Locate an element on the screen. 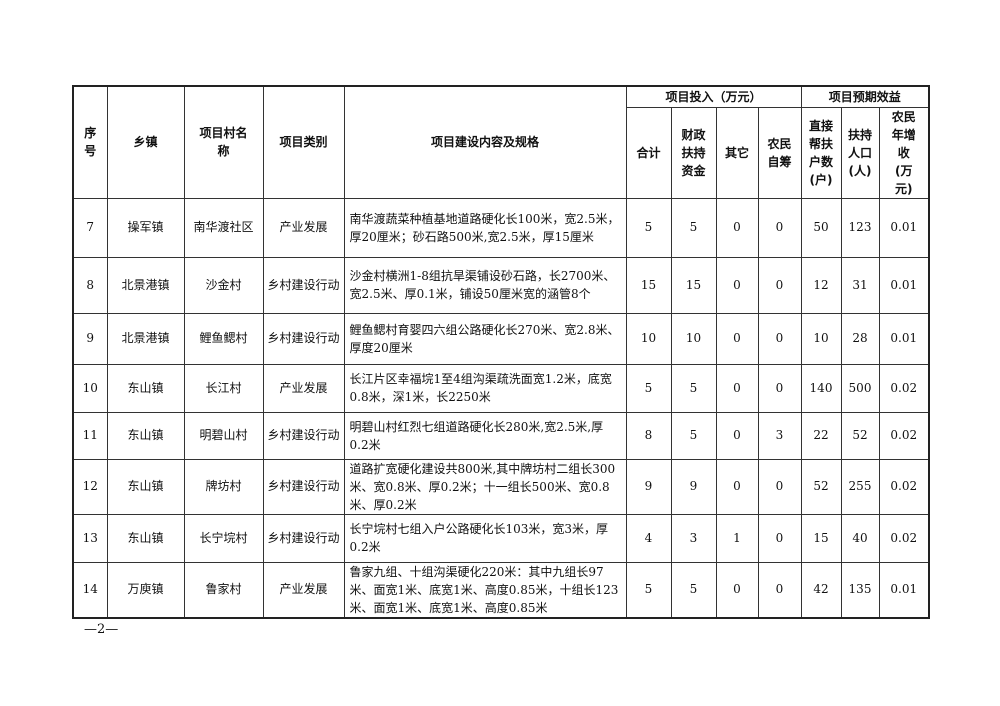 Image resolution: width=1000 pixels, height=706 pixels. cell-village: 长宁垸村 is located at coordinates (223, 538).